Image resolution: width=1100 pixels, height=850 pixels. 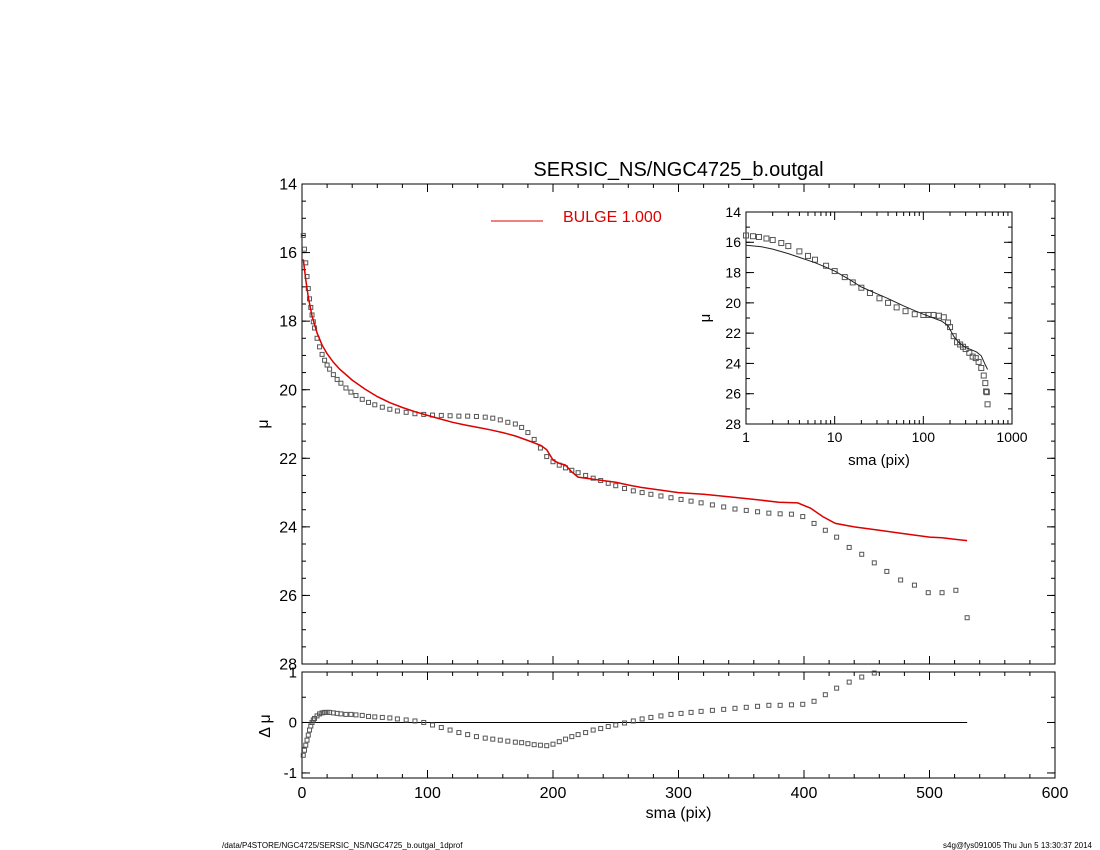 What do you see at coordinates (678, 170) in the screenshot?
I see `main-title: SERSIC_NS/NGC4725_b.outgal` at bounding box center [678, 170].